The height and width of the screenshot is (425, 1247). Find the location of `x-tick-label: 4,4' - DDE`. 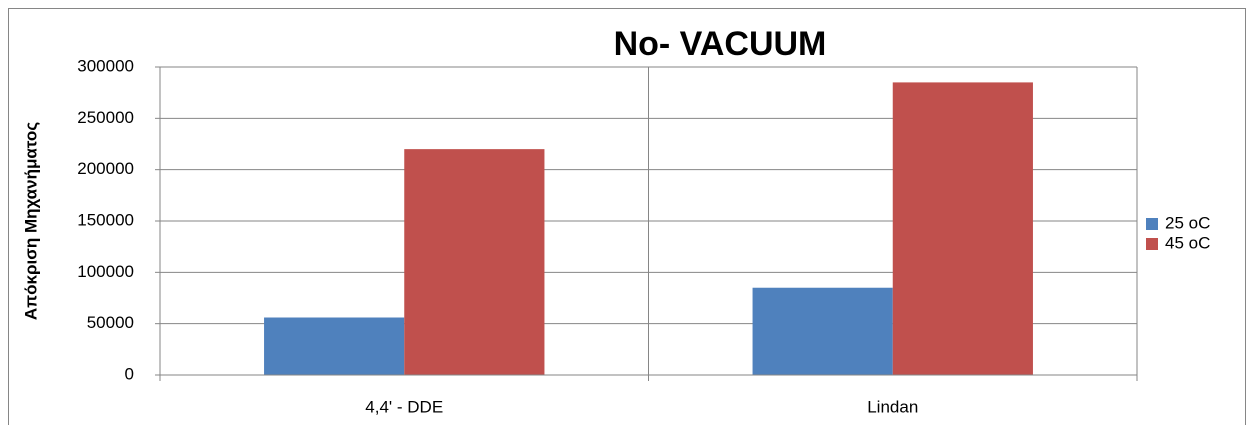

x-tick-label: 4,4' - DDE is located at coordinates (404, 406).